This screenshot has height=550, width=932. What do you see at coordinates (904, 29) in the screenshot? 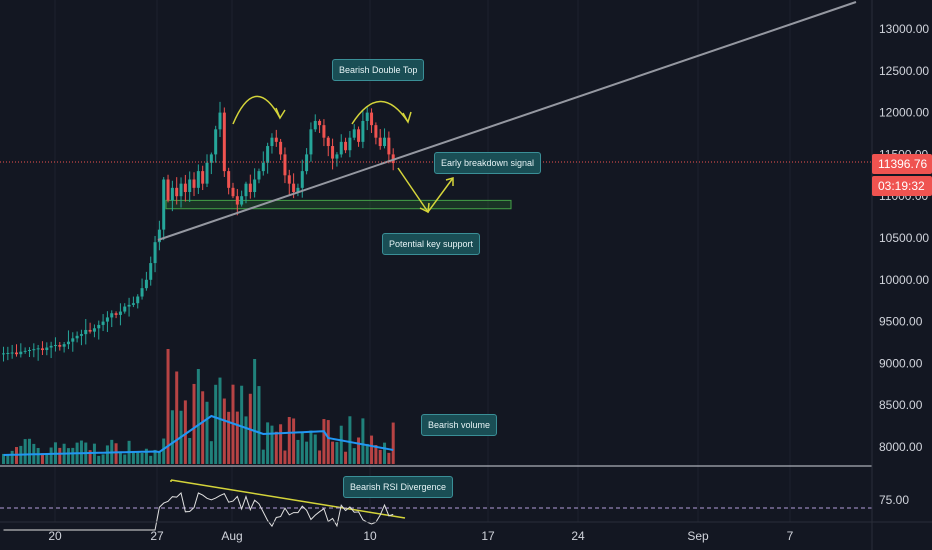
I see `price-tick-label: 13000.00` at bounding box center [904, 29].